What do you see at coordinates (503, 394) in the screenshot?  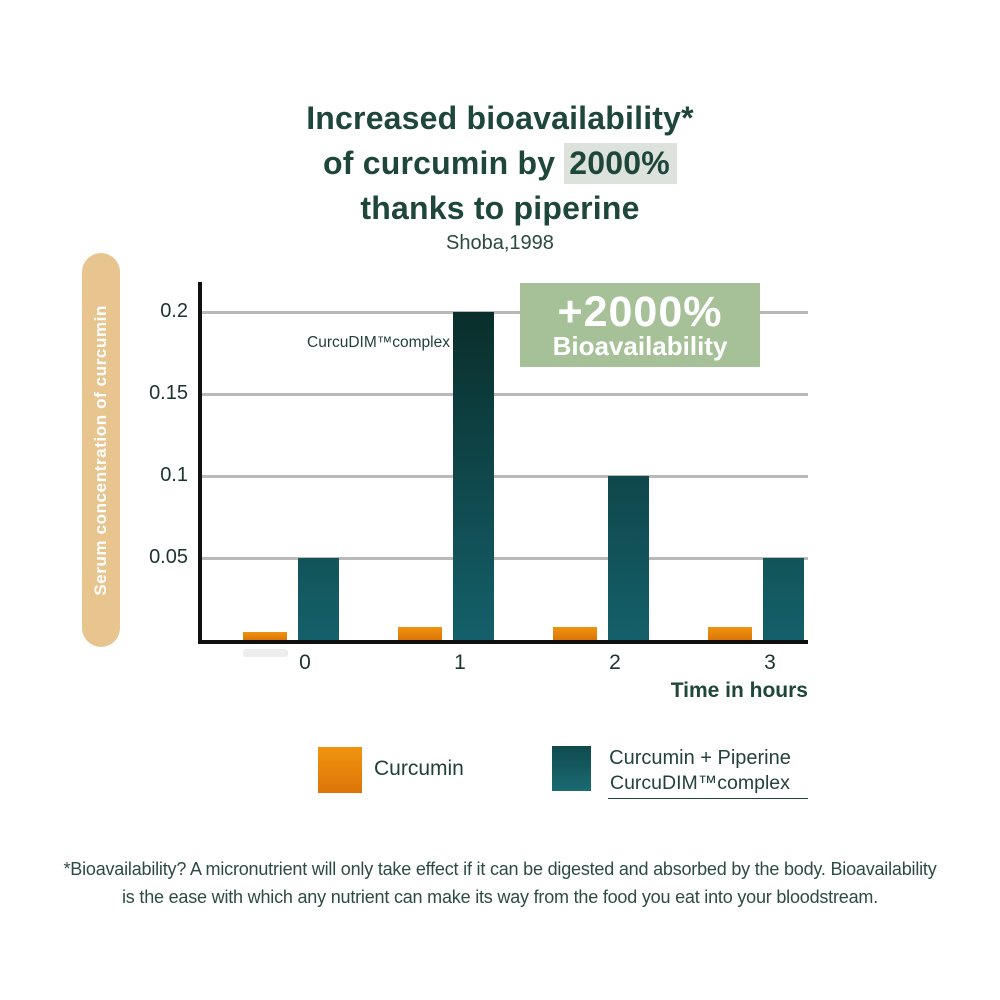 I see `gridline-0.15` at bounding box center [503, 394].